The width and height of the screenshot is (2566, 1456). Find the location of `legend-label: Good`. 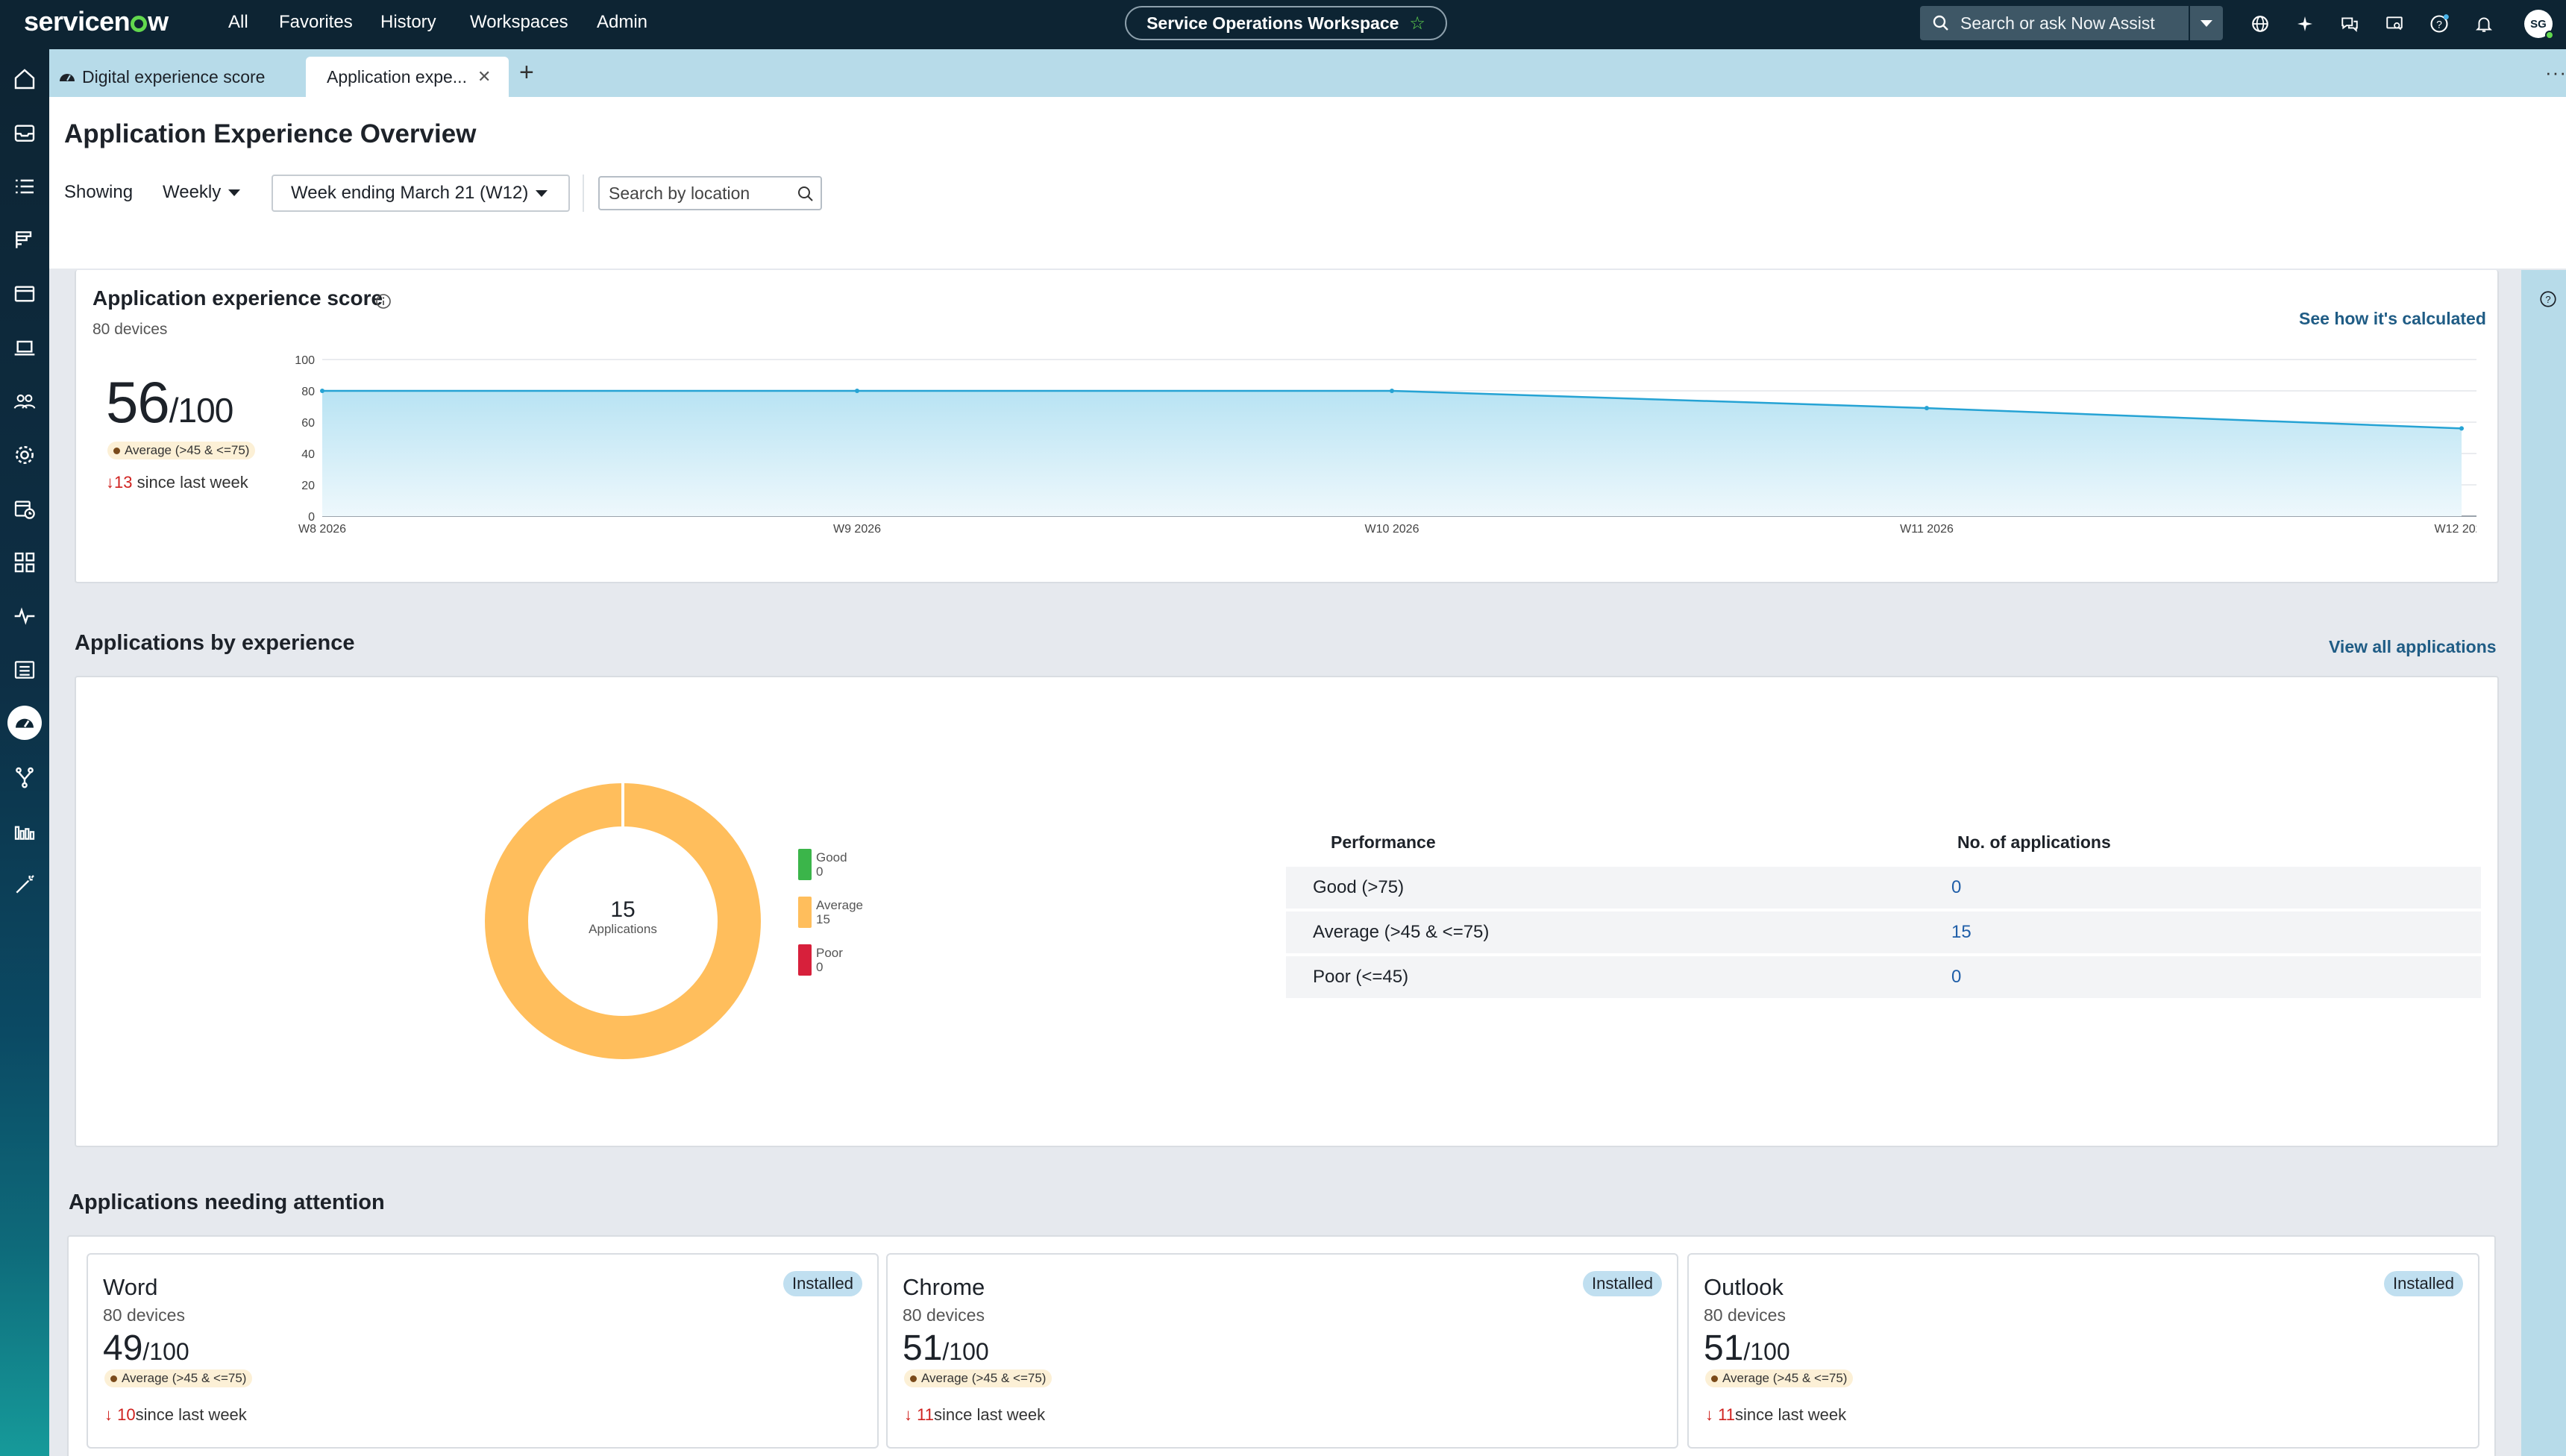

legend-label: Good is located at coordinates (831, 857).